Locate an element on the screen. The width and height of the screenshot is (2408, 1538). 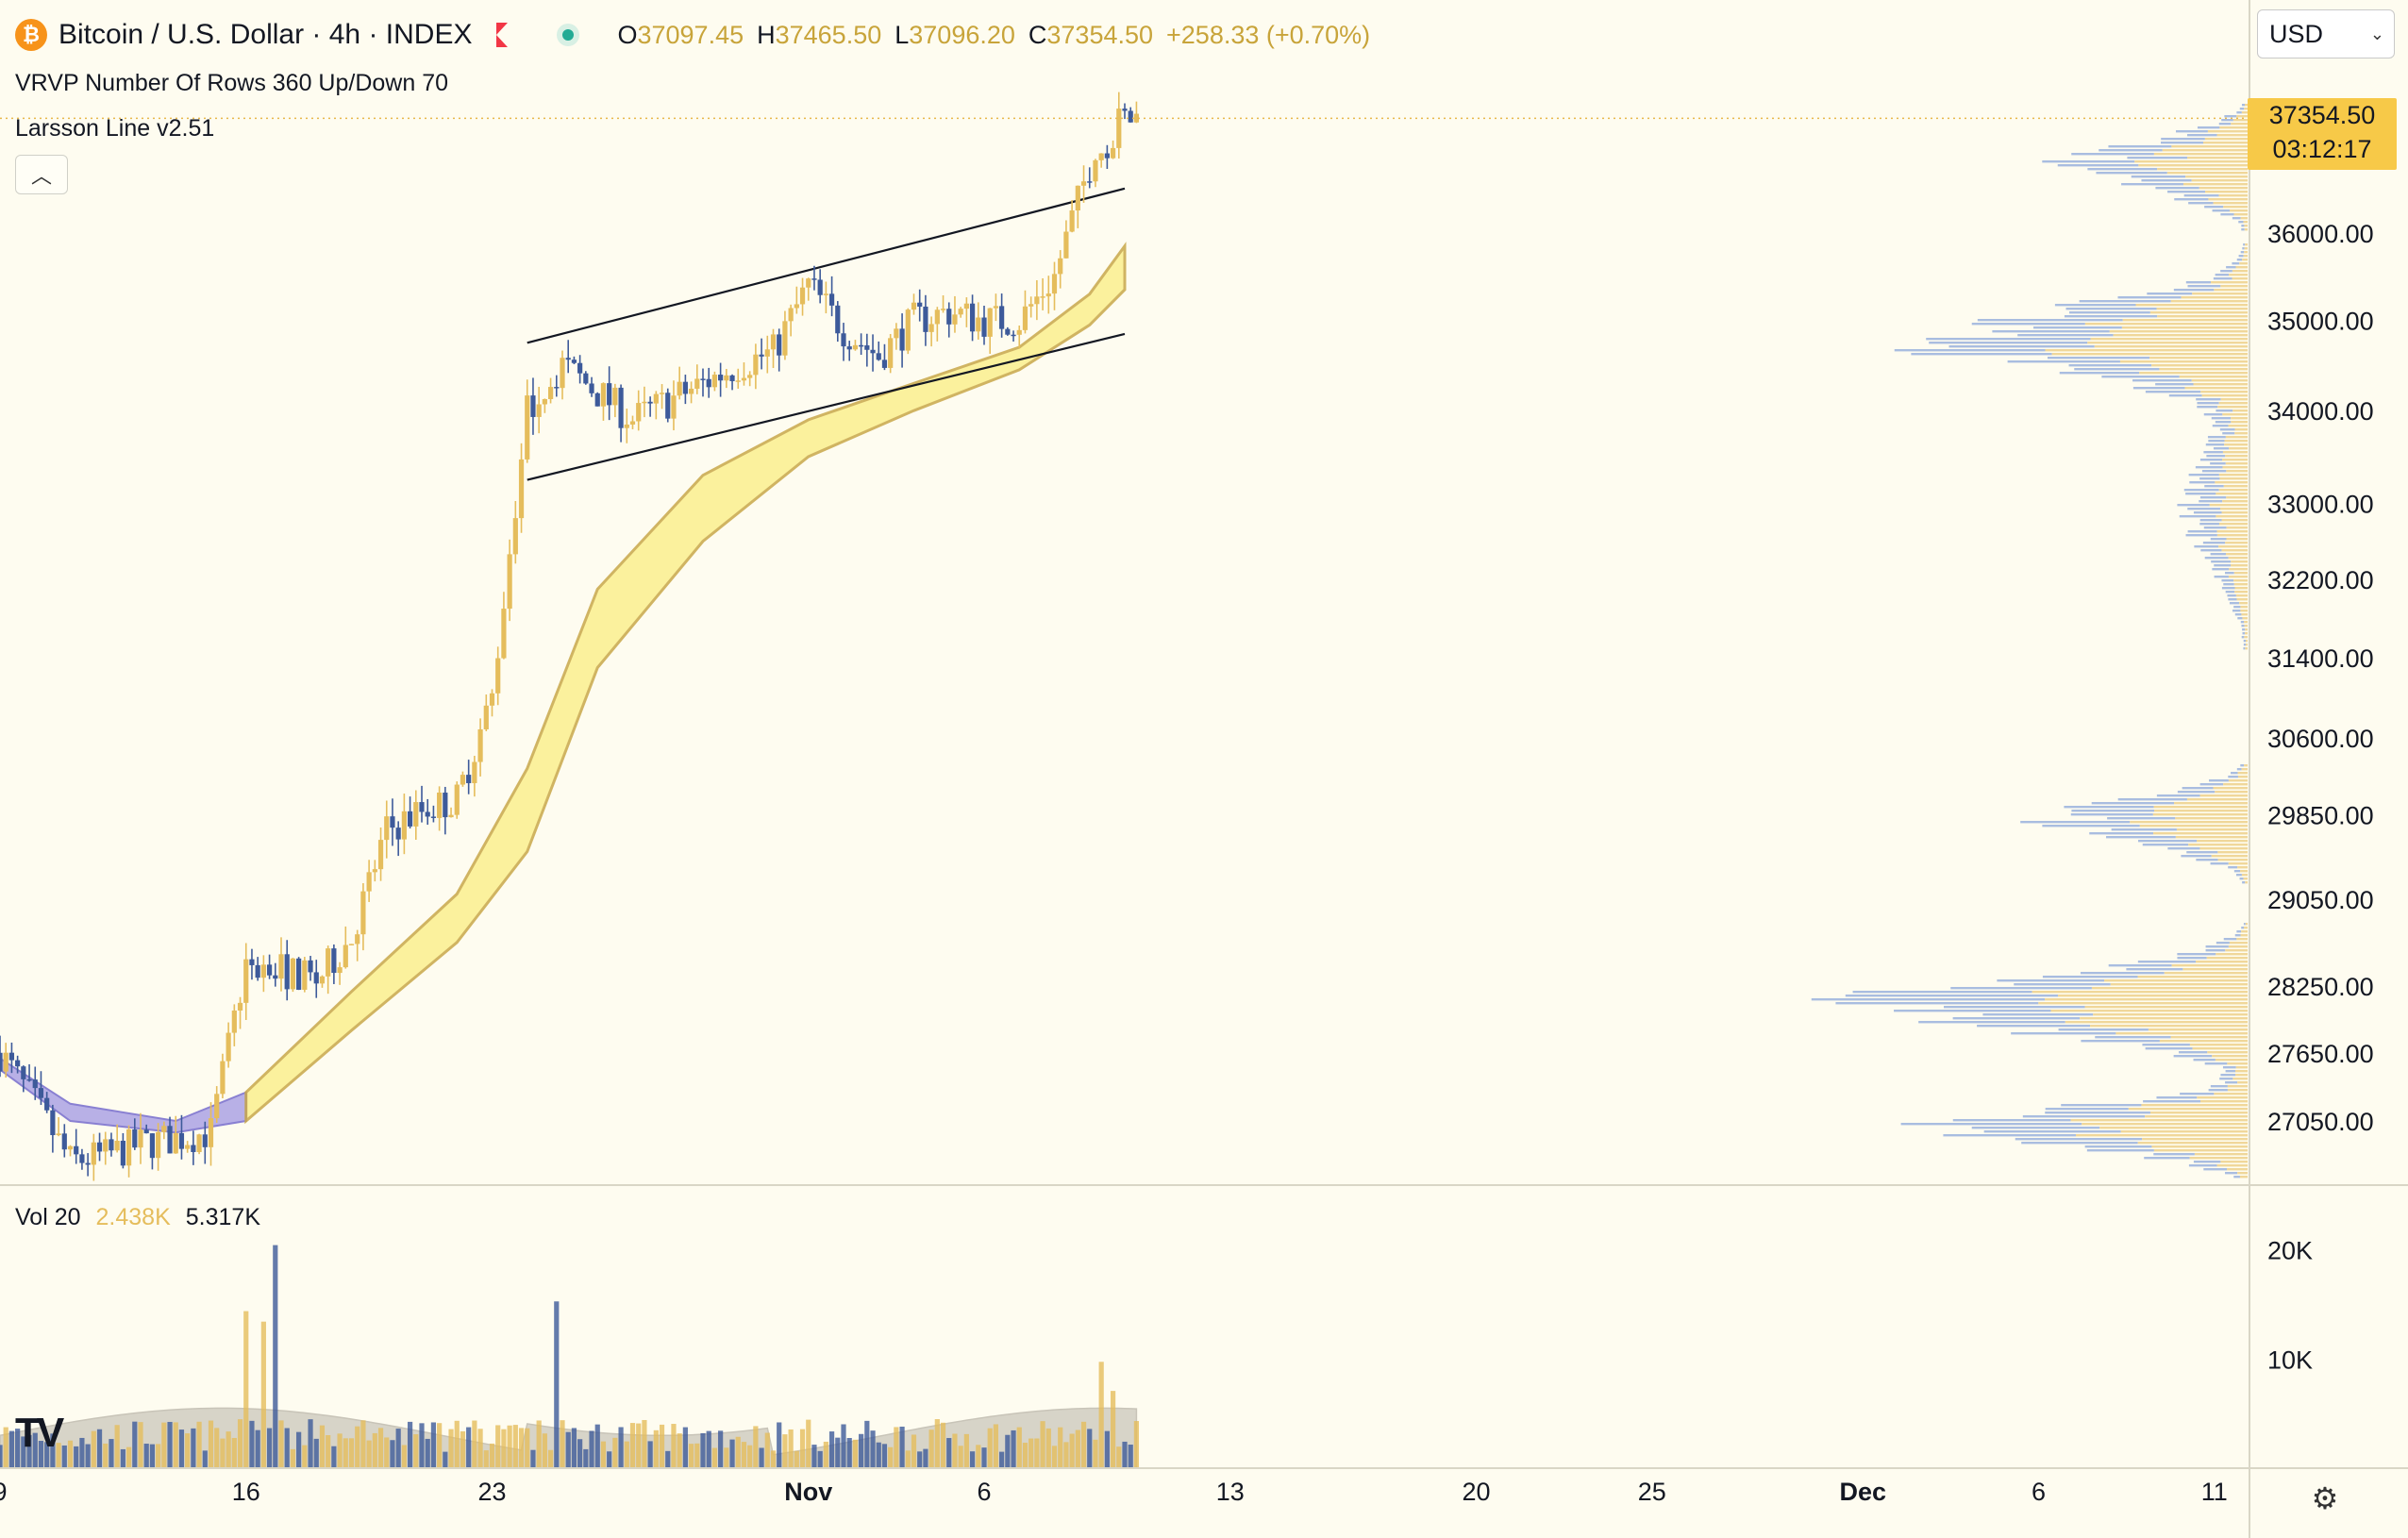
time-axis-label: 9 is located at coordinates (4, 1492).